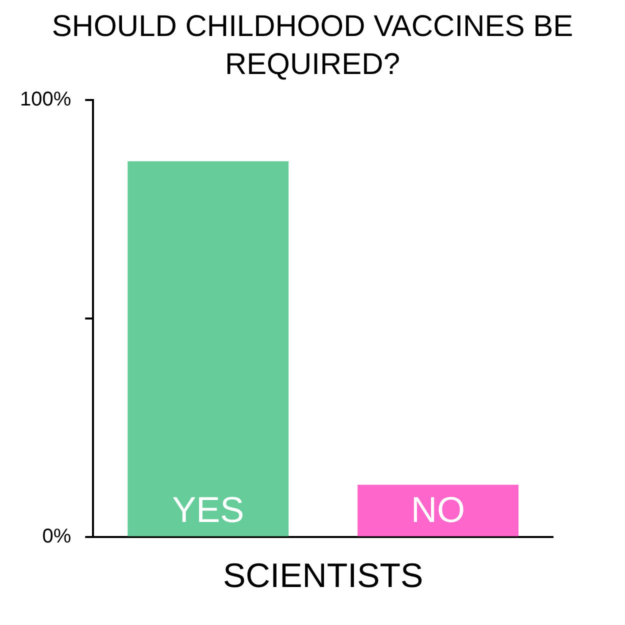  I want to click on x-tick-label: NO, so click(438, 509).